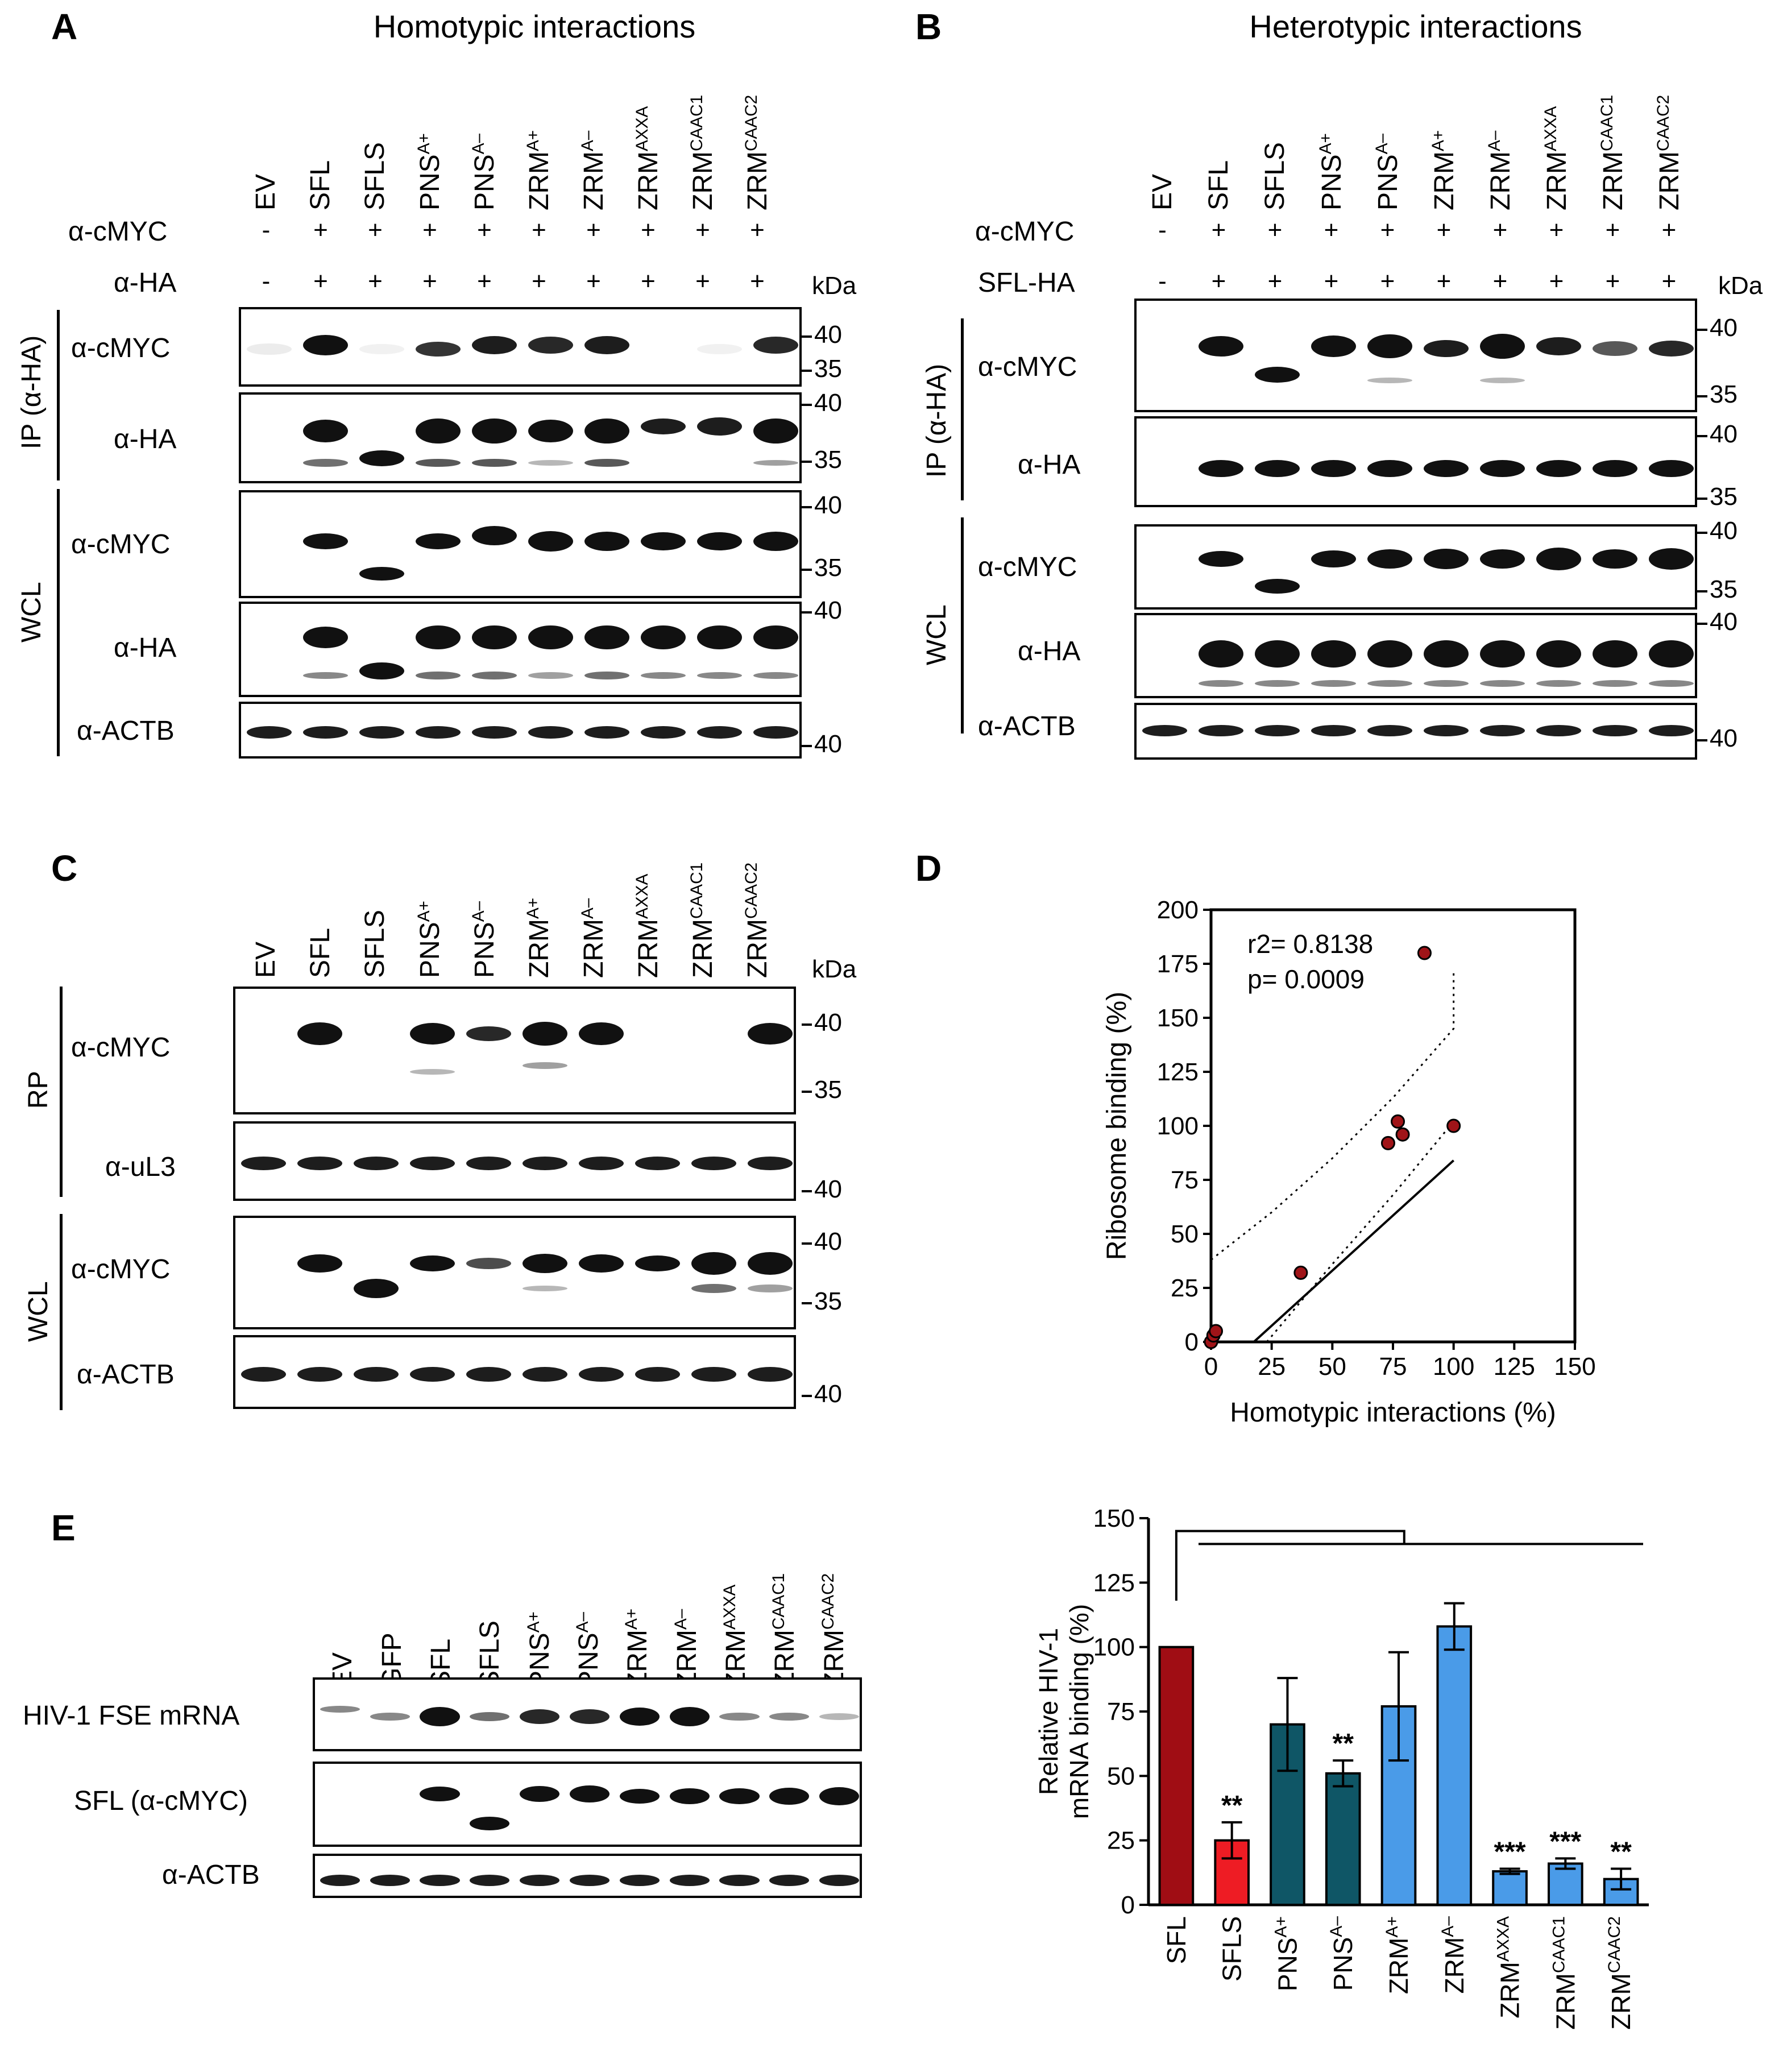 This screenshot has width=1783, height=2072. What do you see at coordinates (1415, 461) in the screenshot?
I see `blot-b-ip-ha` at bounding box center [1415, 461].